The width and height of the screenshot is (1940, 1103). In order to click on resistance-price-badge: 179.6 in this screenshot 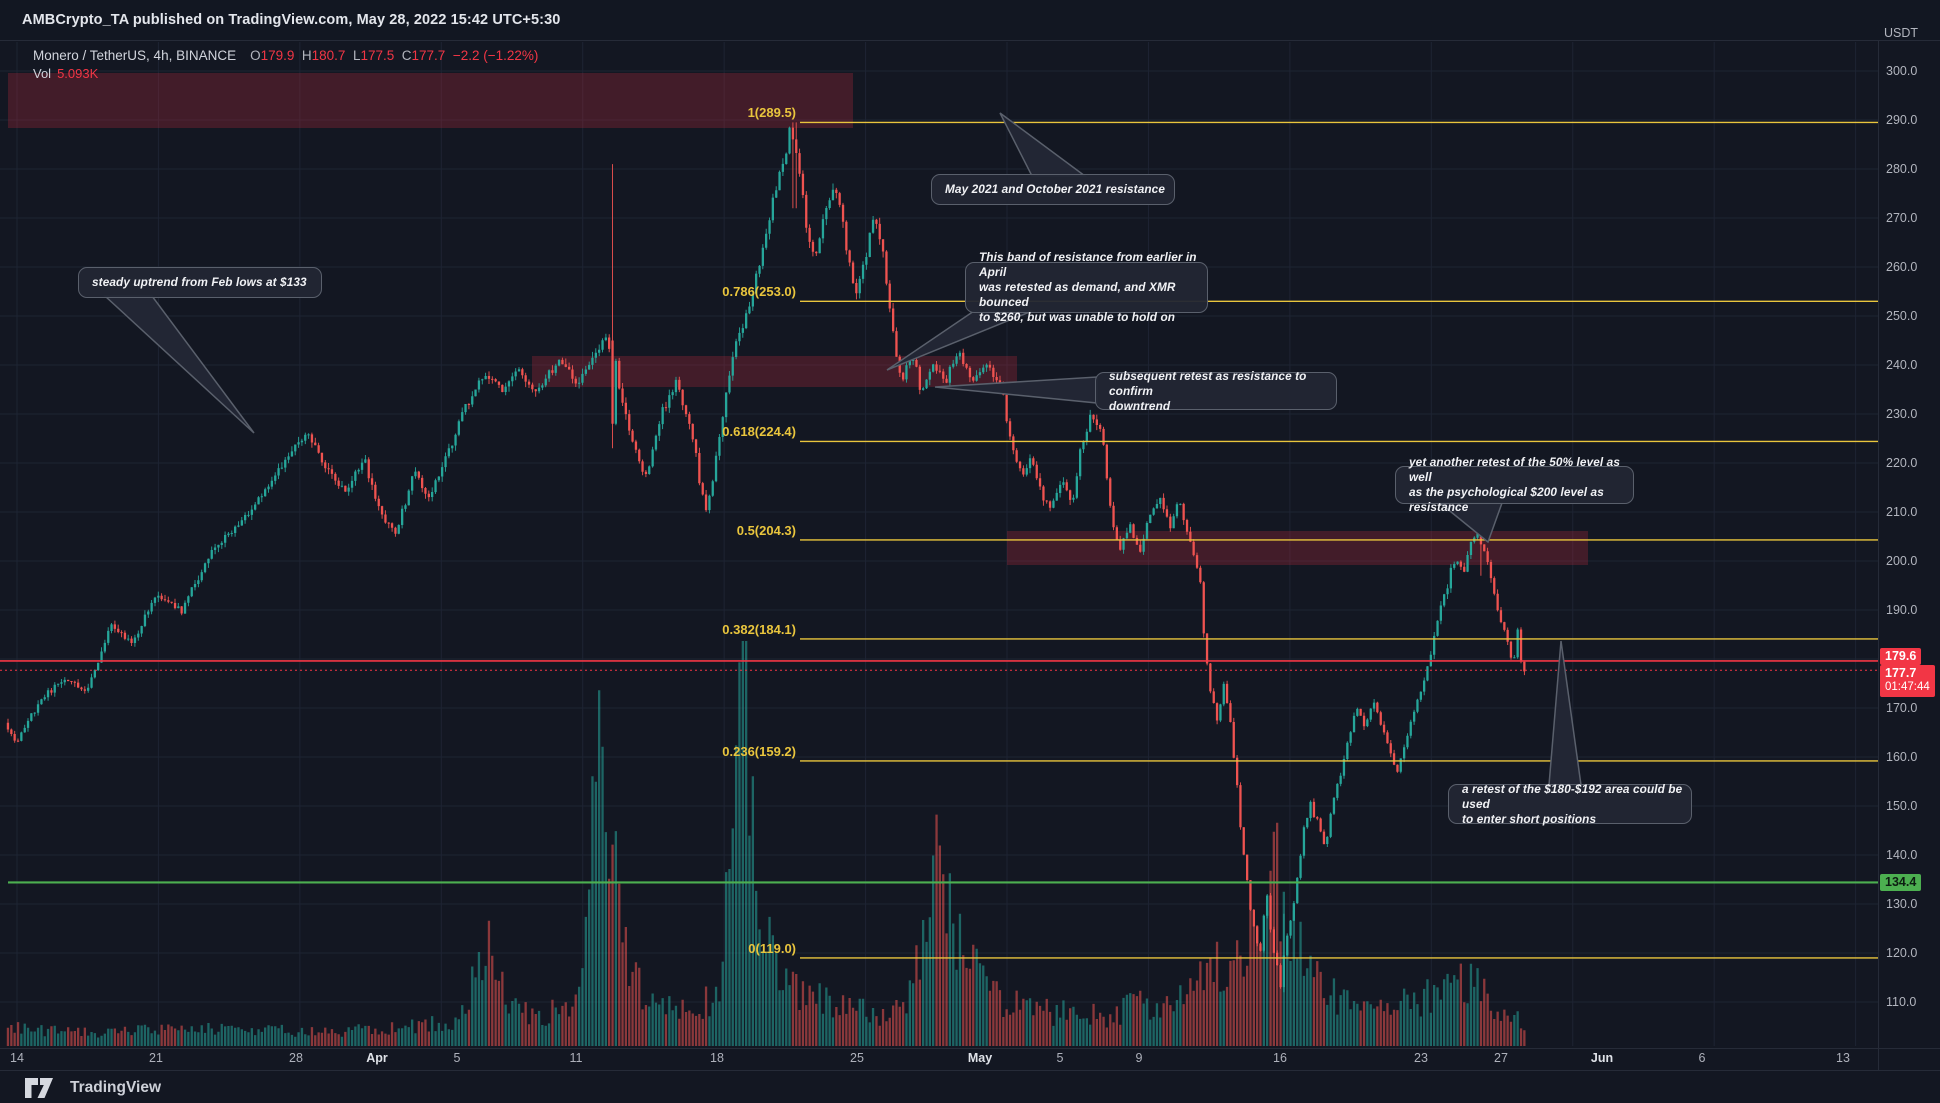, I will do `click(1901, 656)`.